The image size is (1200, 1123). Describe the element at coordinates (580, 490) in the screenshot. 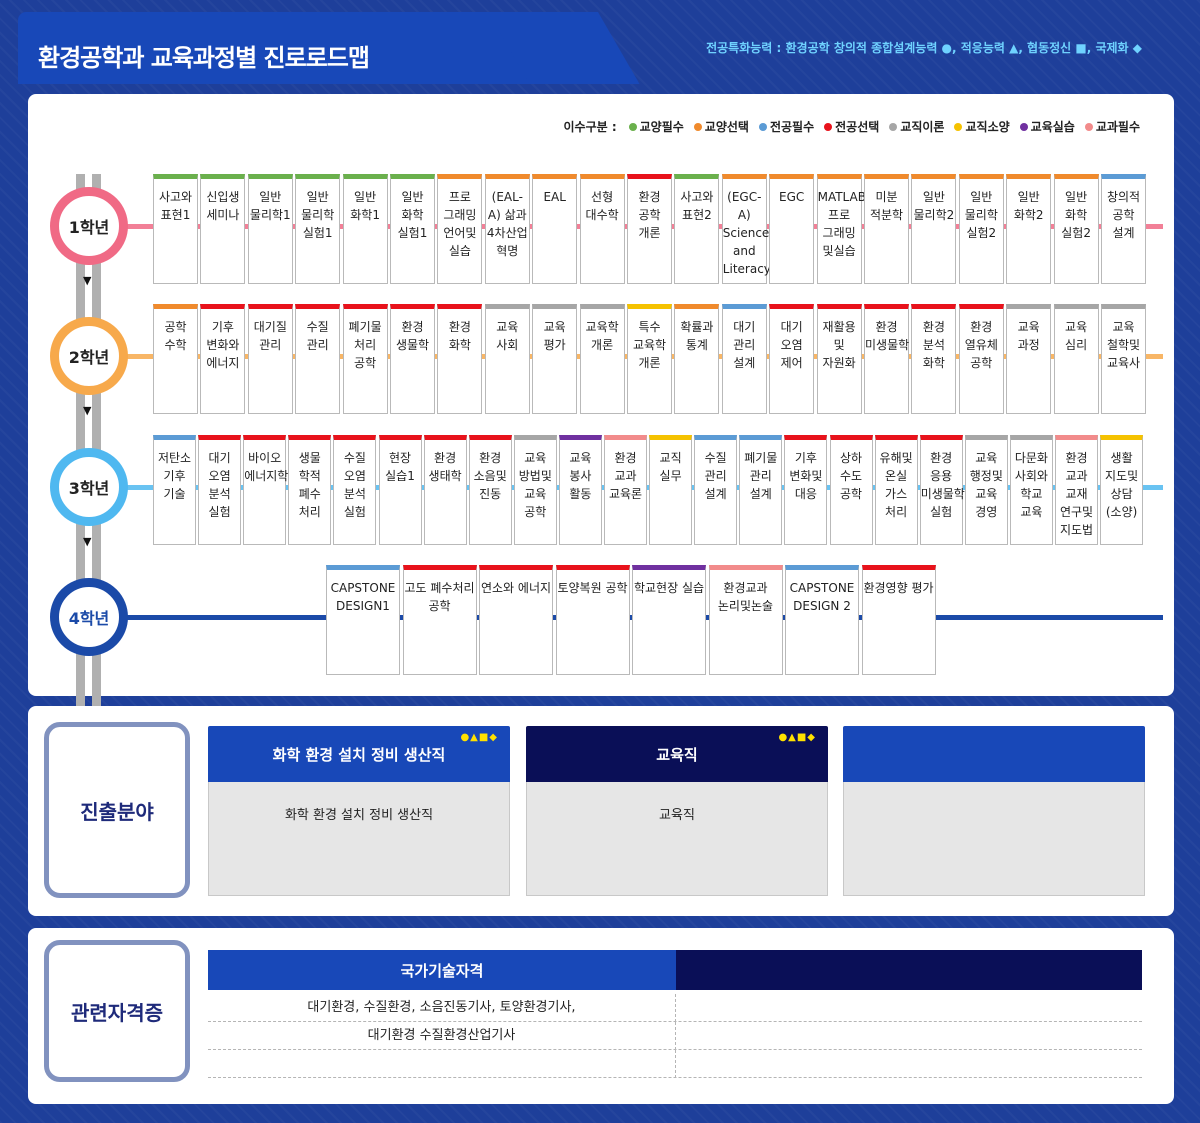

I see `course-box: 교육 봉사 활동` at that location.